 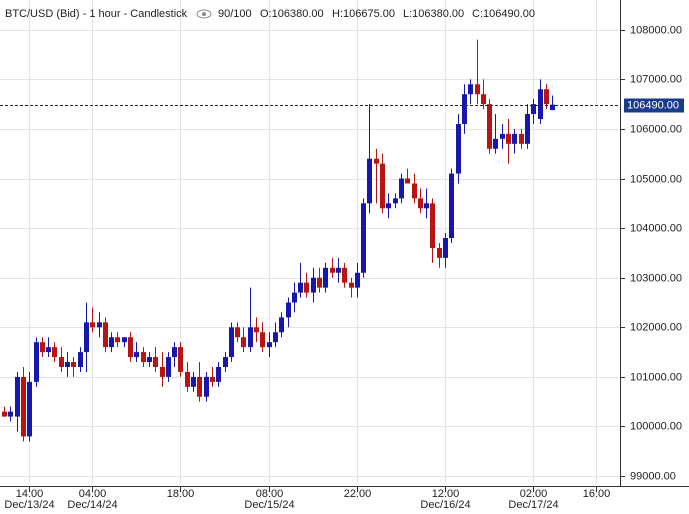 I want to click on x-tick-label: 04:00, so click(x=93, y=494).